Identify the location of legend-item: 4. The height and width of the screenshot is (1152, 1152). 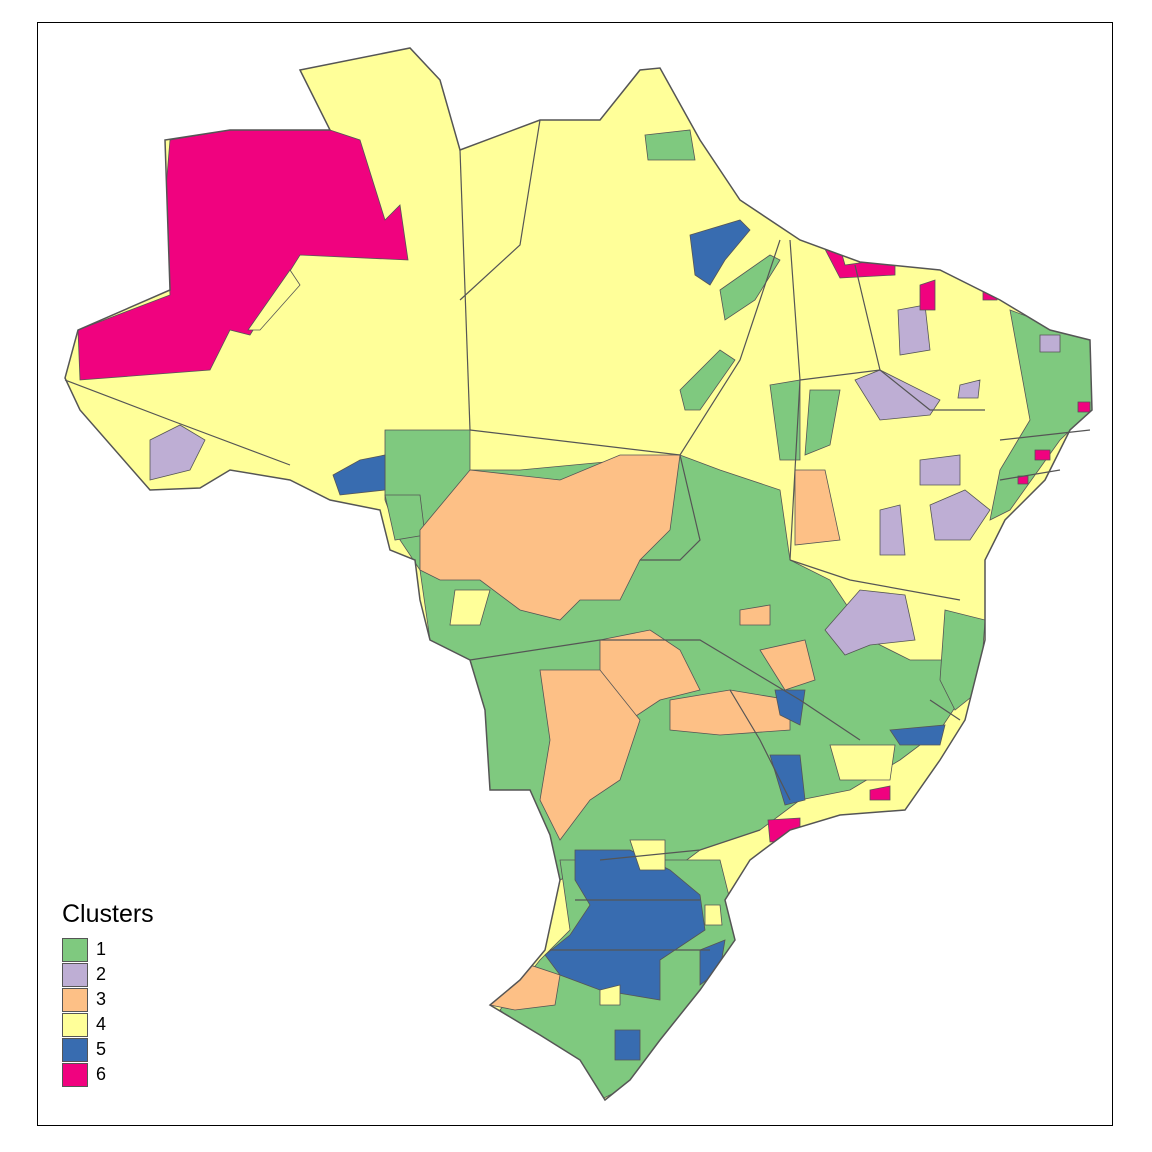
(108, 1024).